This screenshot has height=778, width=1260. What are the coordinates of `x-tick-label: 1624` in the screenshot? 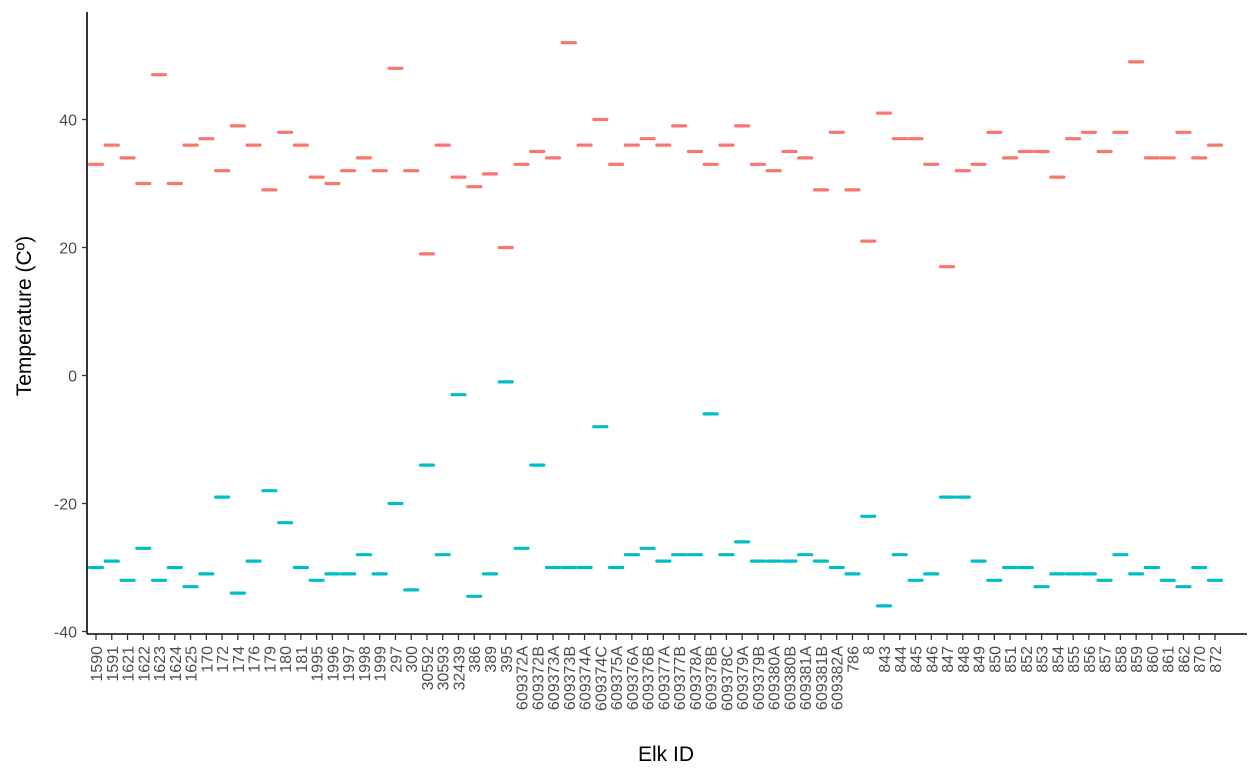 It's located at (176, 664).